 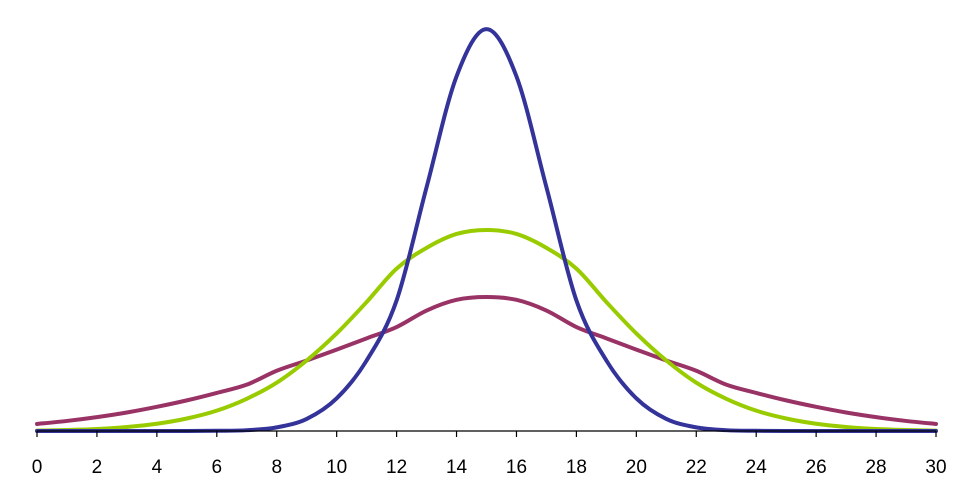 What do you see at coordinates (489, 454) in the screenshot?
I see `x-axis-ticks: 0 2 4 6 8 10 12 14 16 18 20 22 24 26 28 30` at bounding box center [489, 454].